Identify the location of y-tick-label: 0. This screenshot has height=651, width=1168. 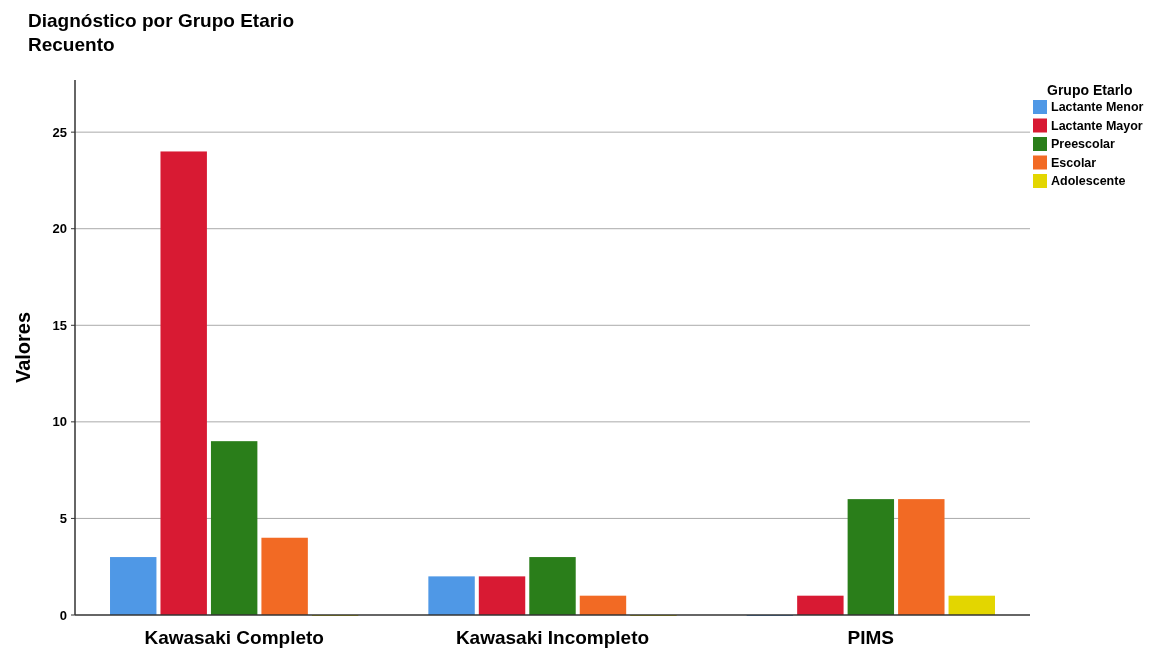
(63, 615).